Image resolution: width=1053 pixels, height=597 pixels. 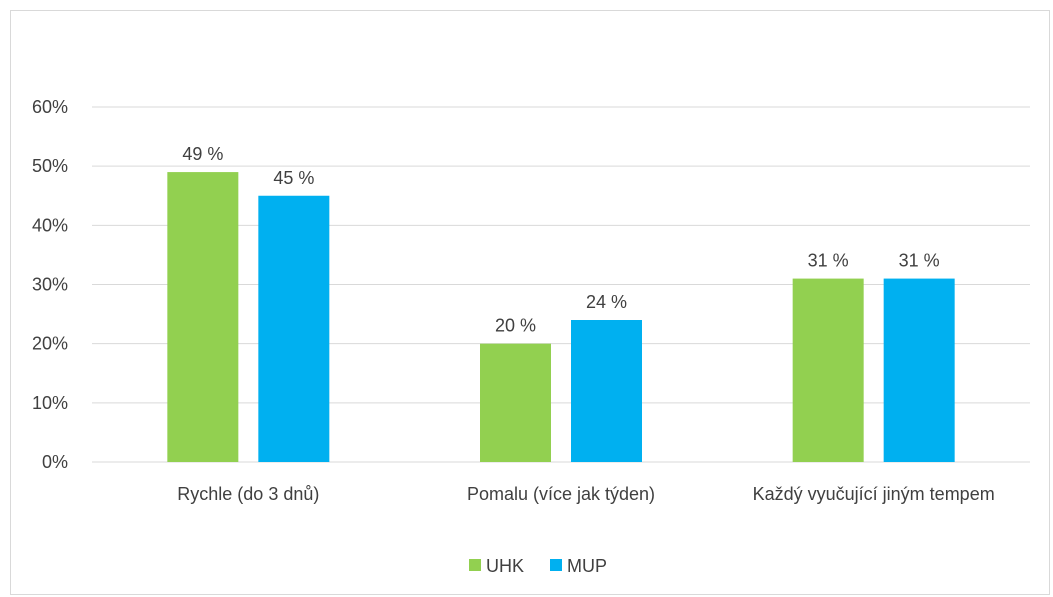 I want to click on x-category-label: Pomalu (více jak týden), so click(x=561, y=494).